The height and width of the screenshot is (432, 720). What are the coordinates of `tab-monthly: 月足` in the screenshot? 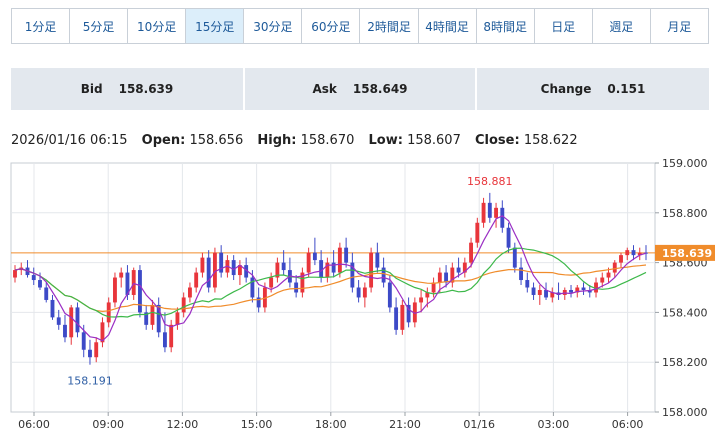 It's located at (679, 26).